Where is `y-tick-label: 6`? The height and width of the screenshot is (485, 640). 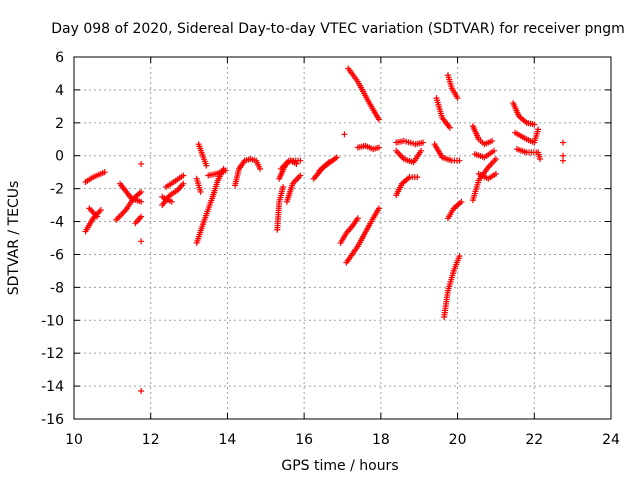 y-tick-label: 6 is located at coordinates (59, 58).